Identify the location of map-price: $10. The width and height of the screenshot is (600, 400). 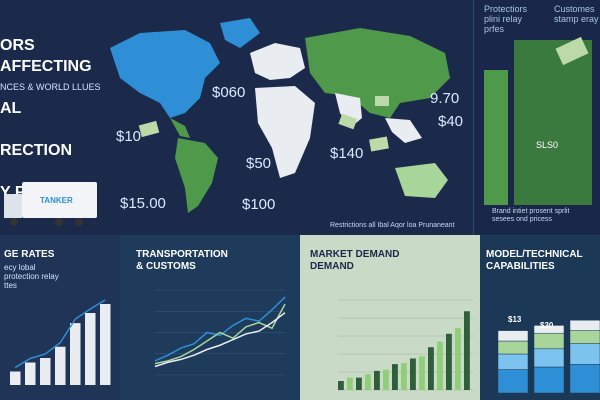
(129, 136).